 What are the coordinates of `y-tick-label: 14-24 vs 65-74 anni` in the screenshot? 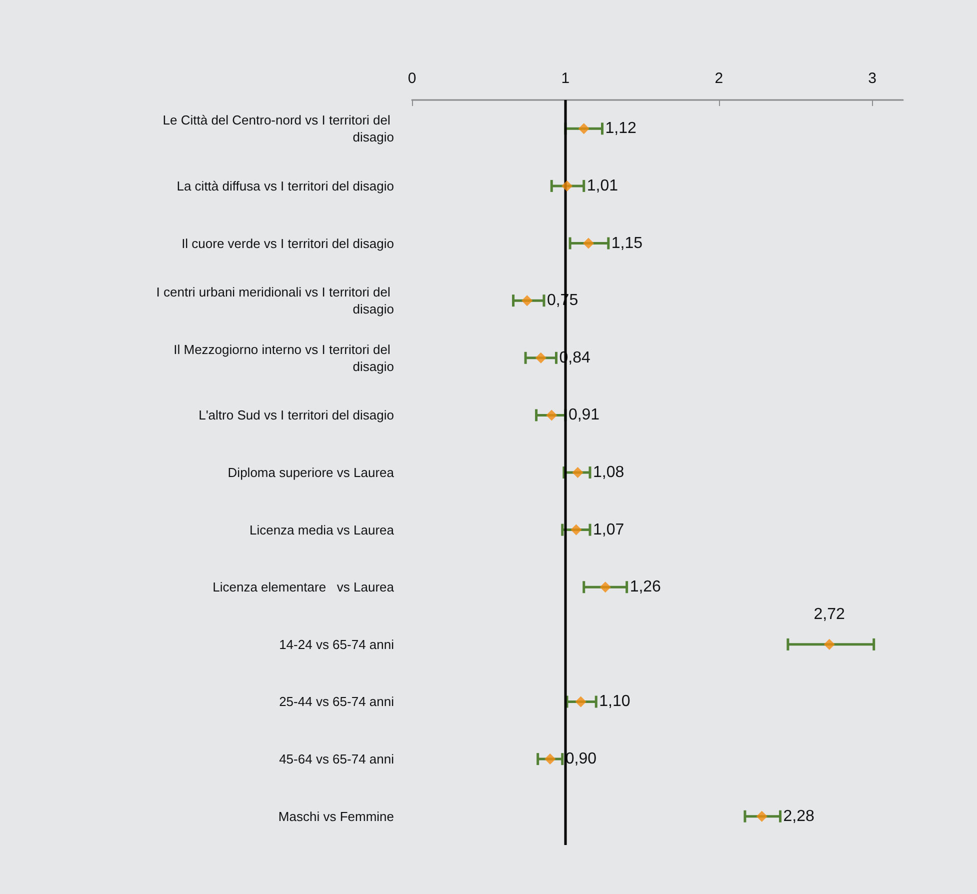 It's located at (336, 644).